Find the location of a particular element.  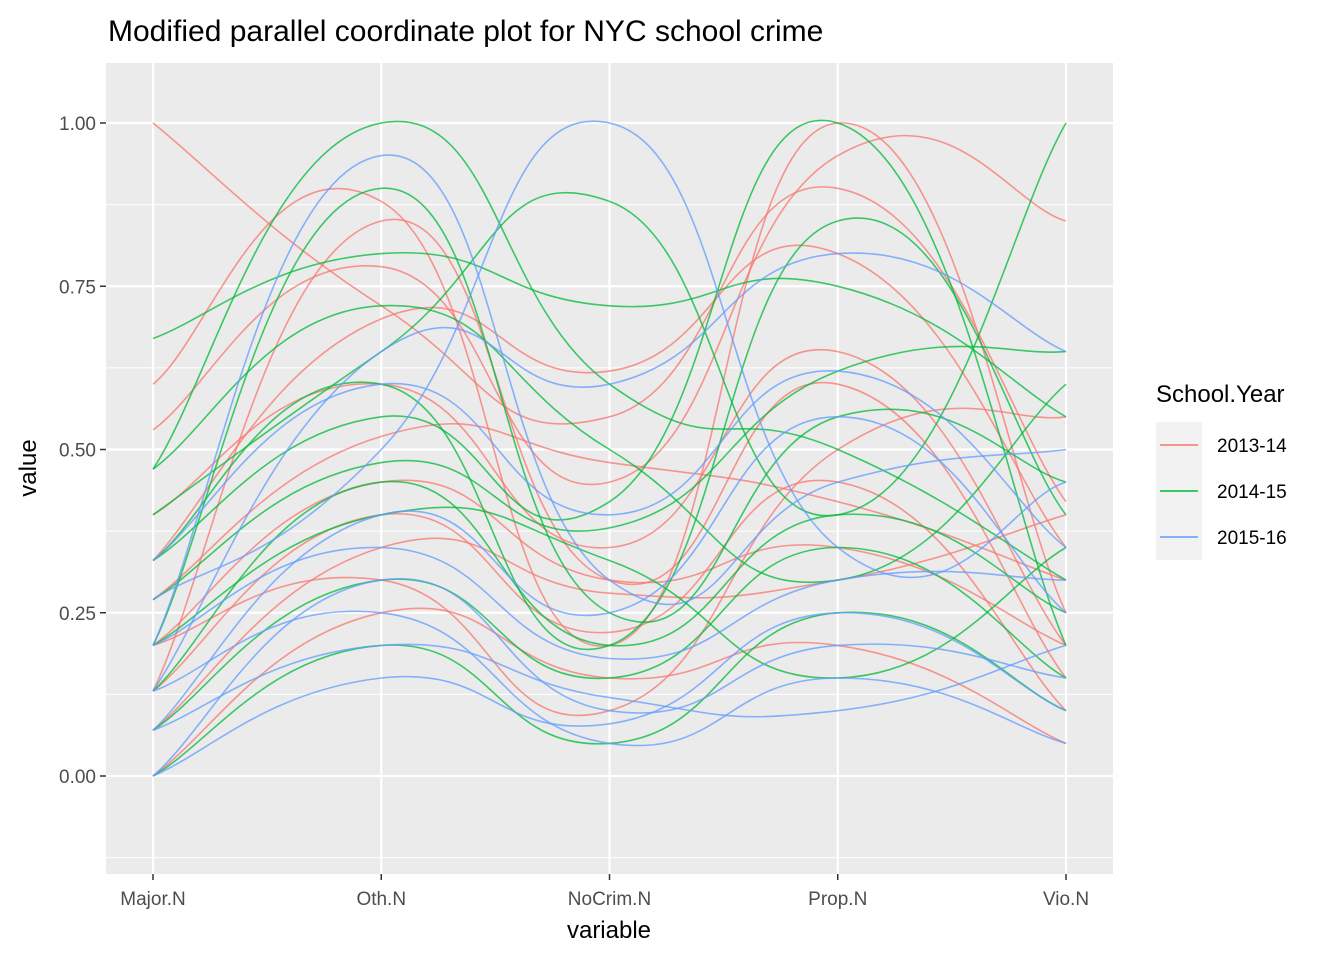

y-axis-ticks: 0.00 0.25 0.50 0.75 1.00 is located at coordinates (82, 451).